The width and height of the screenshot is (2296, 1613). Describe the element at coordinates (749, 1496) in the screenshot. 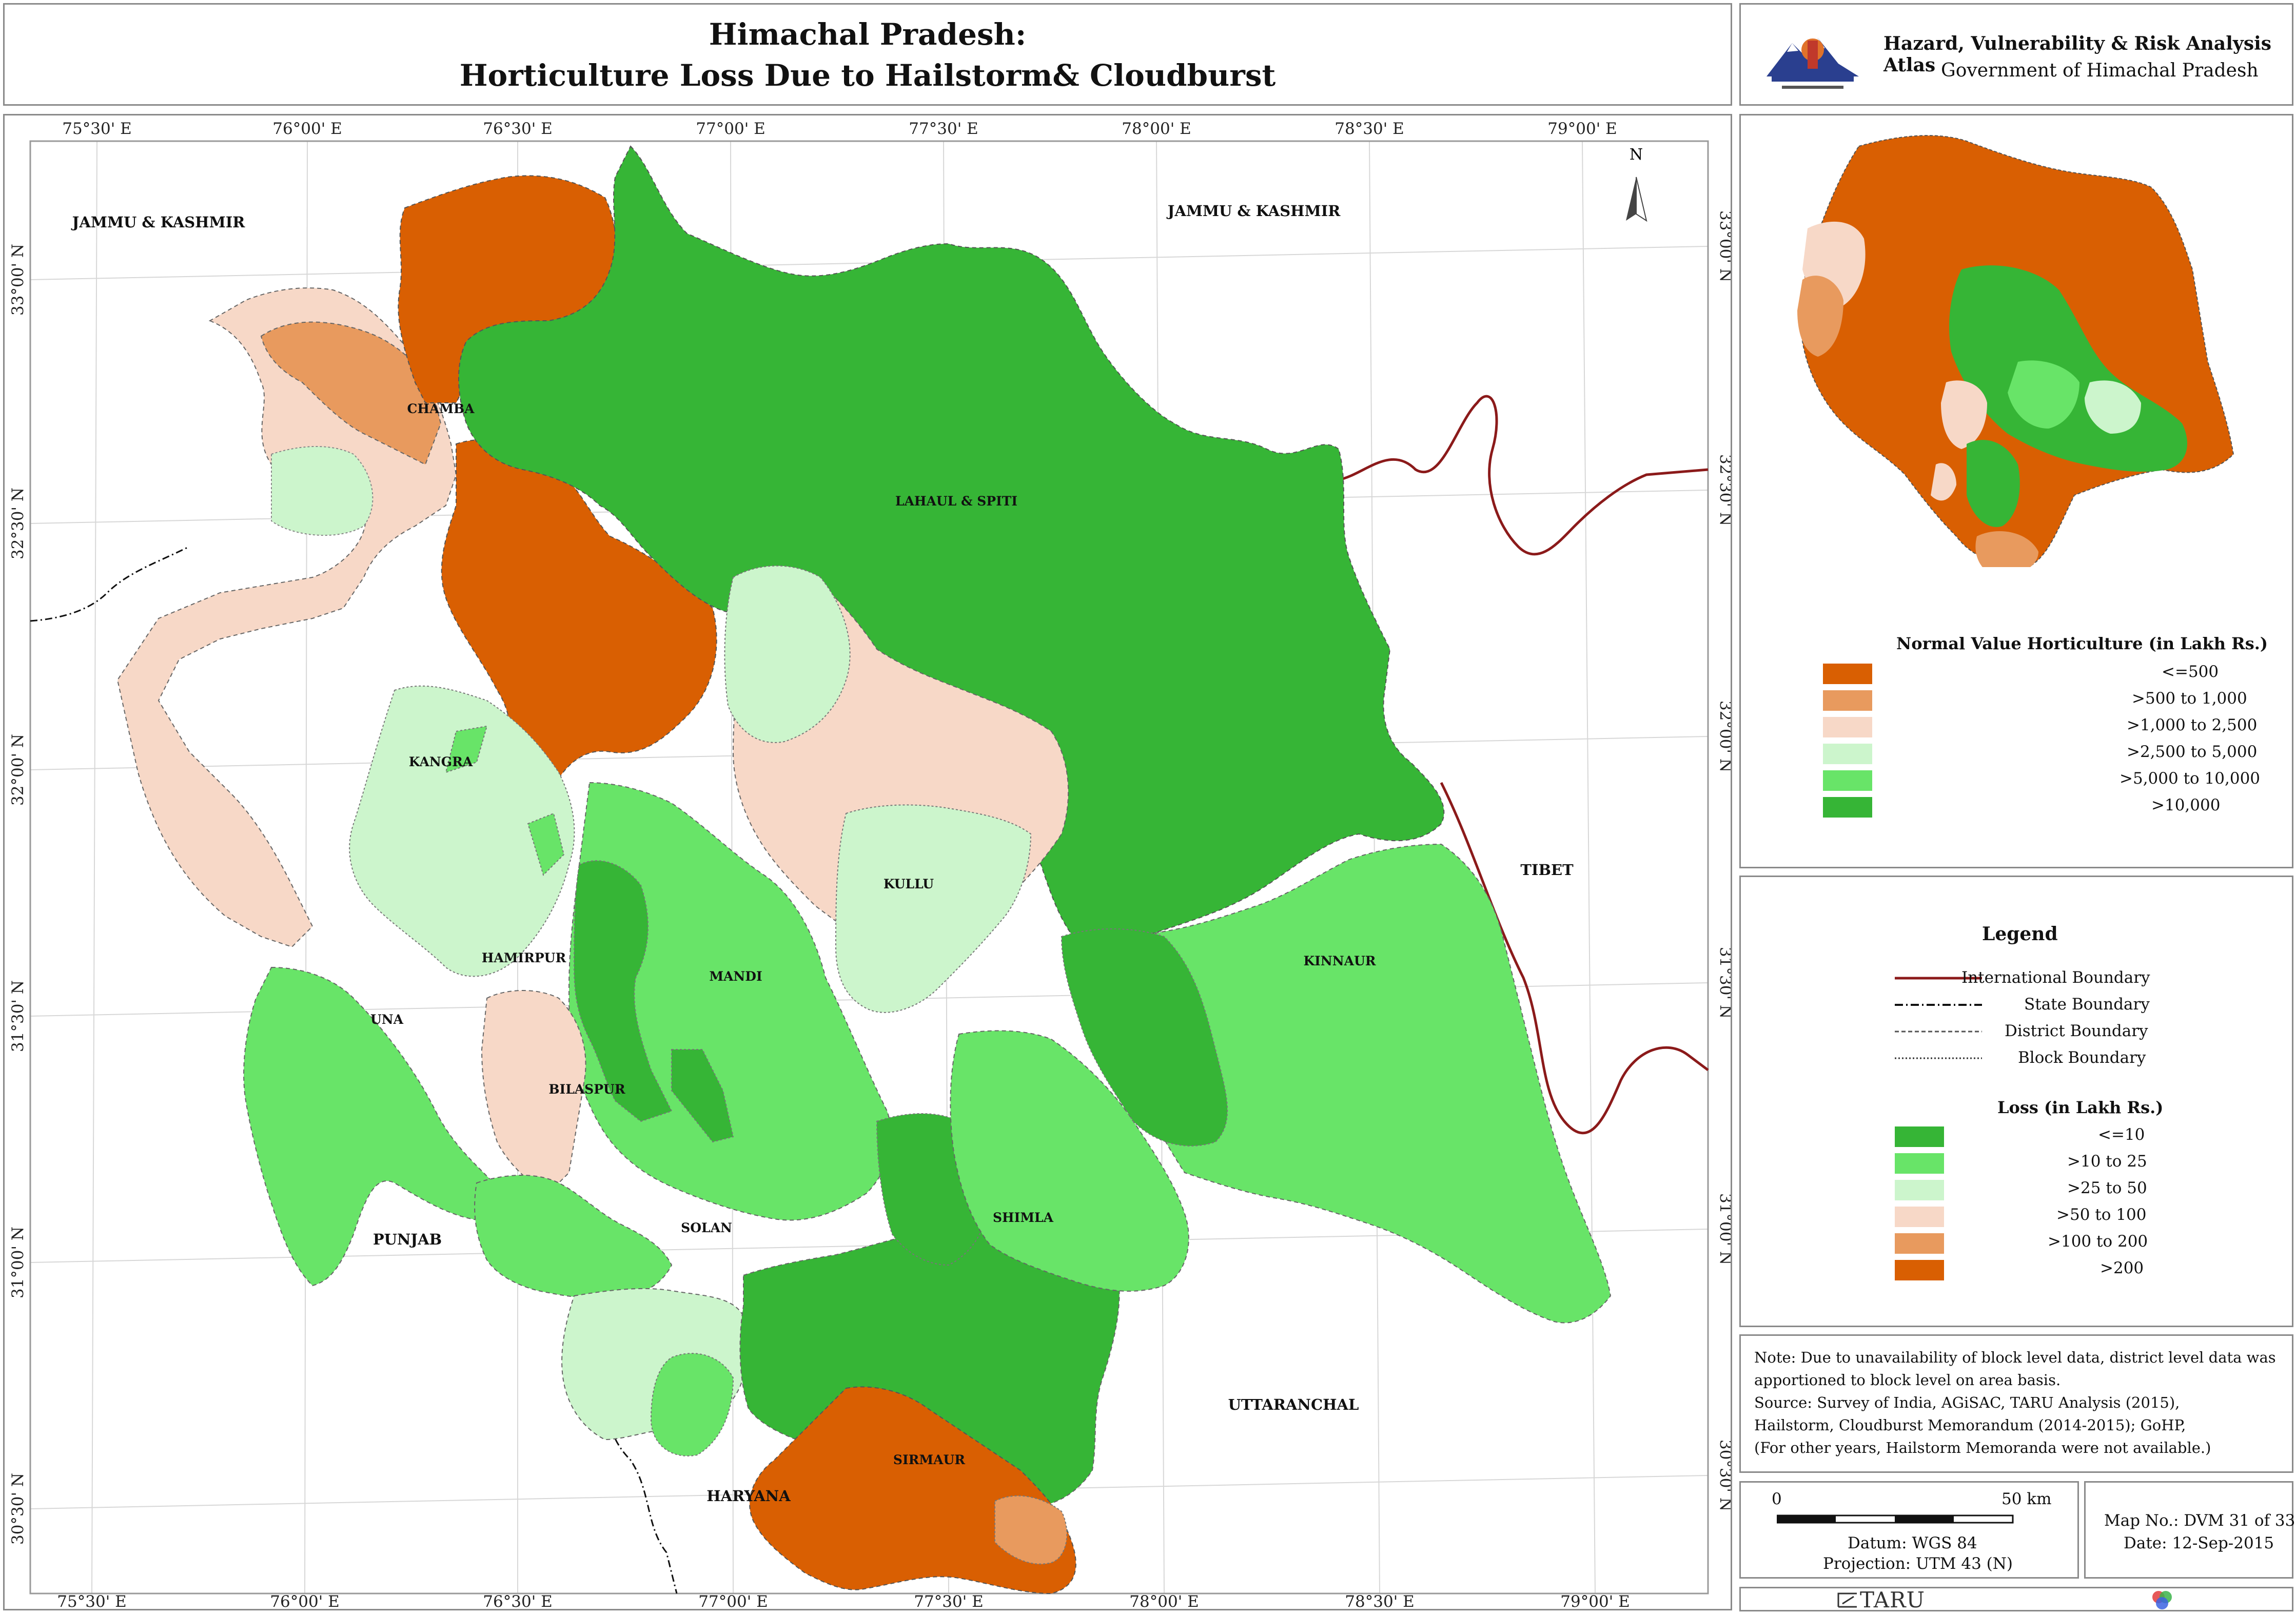

I see `label-haryana: HARYANA` at that location.